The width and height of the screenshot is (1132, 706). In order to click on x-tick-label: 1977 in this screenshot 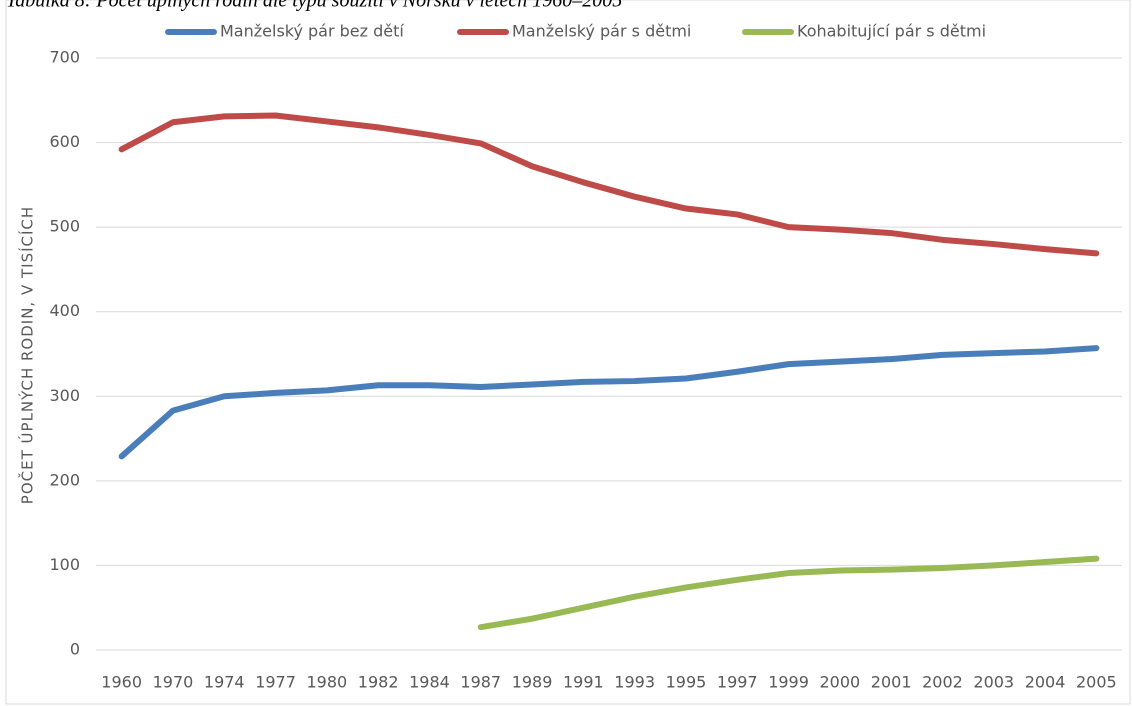, I will do `click(275, 682)`.